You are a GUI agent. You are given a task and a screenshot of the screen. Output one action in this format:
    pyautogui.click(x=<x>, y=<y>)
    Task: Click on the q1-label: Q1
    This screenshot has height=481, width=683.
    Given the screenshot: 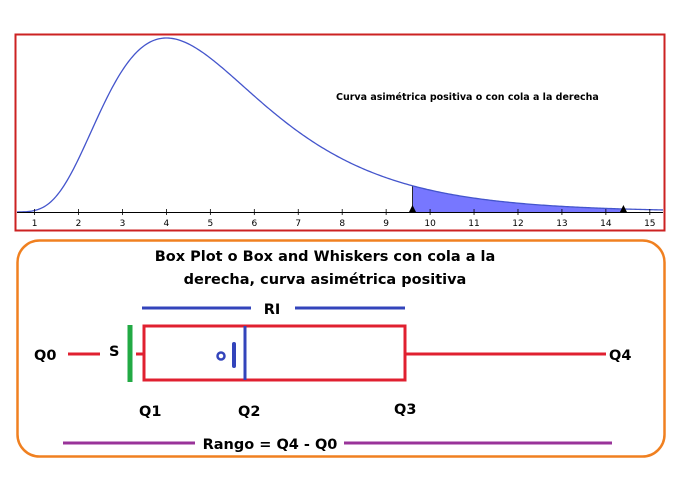 What is the action you would take?
    pyautogui.click(x=150, y=412)
    